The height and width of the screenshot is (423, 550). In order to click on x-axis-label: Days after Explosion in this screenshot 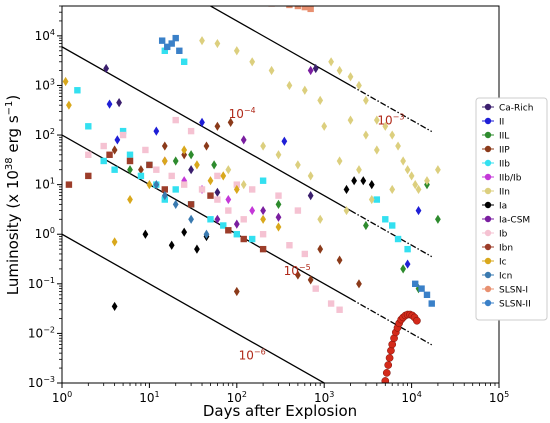, I will do `click(280, 411)`.